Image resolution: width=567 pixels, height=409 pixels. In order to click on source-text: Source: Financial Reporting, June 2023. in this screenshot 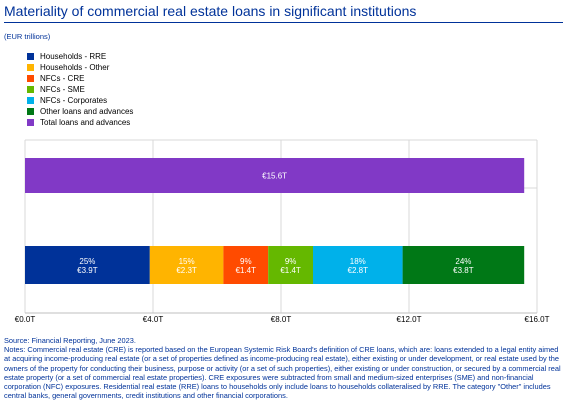, I will do `click(70, 340)`.